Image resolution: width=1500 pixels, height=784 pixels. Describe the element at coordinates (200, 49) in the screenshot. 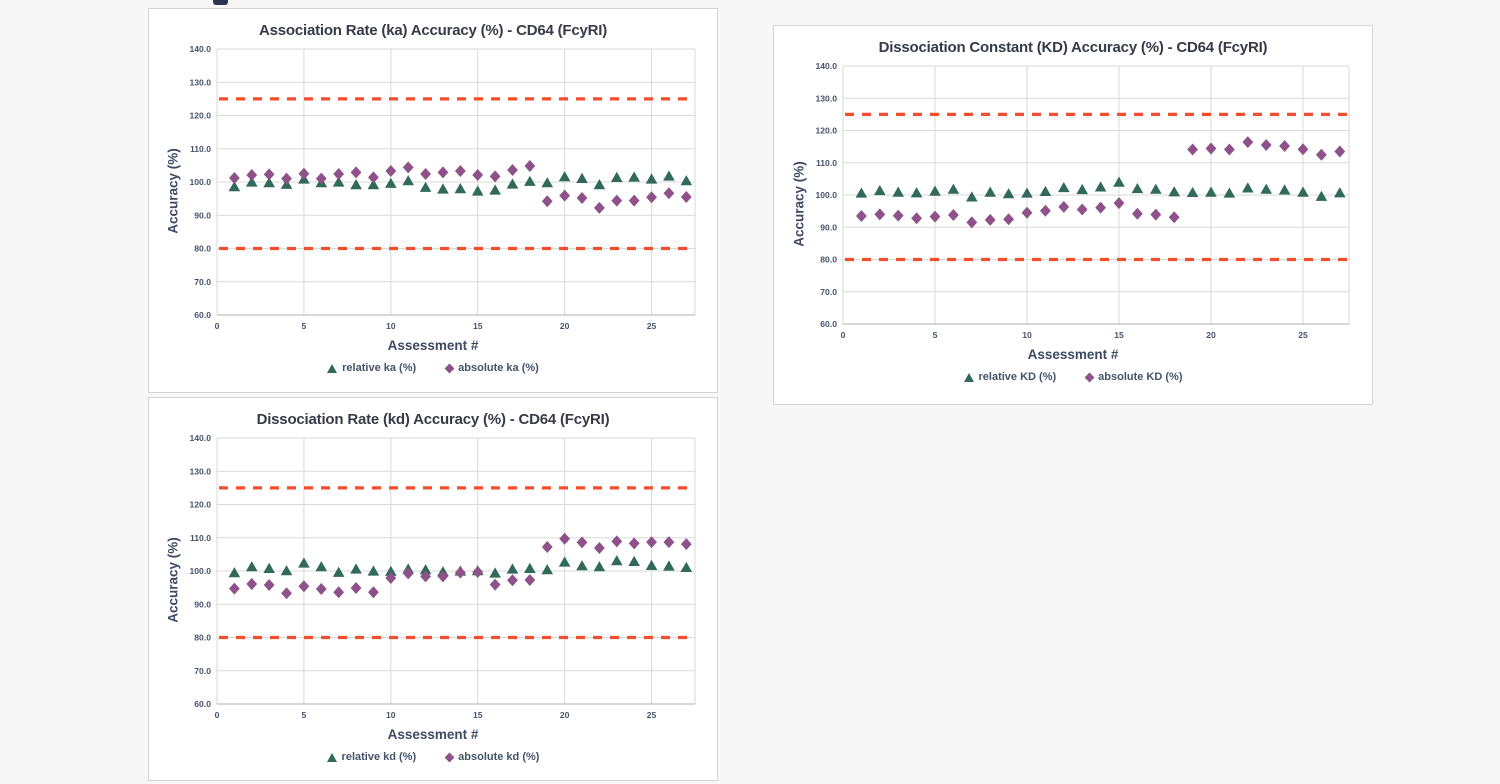

I see `svg-text: 140.0` at that location.